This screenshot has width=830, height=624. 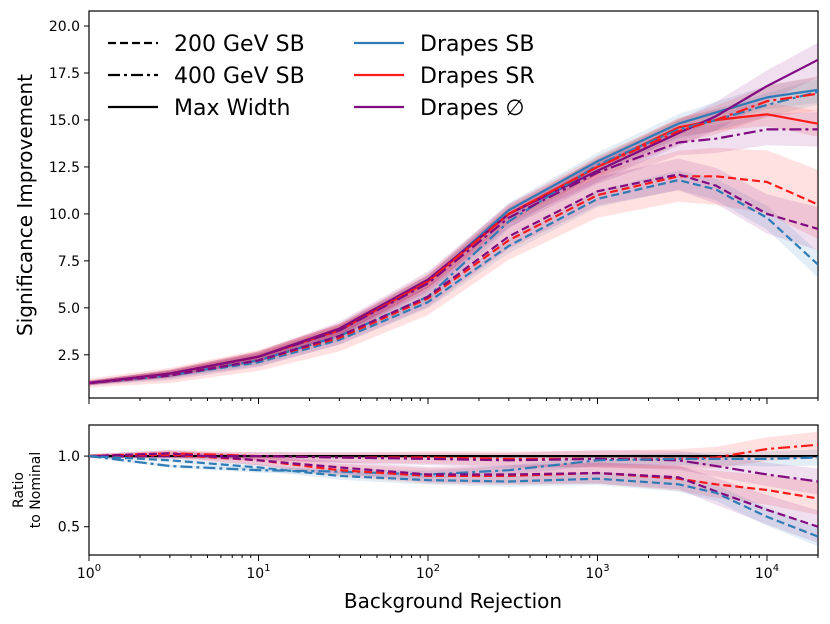 What do you see at coordinates (239, 76) in the screenshot?
I see `legend-label-400-sb: 400 GeV SB` at bounding box center [239, 76].